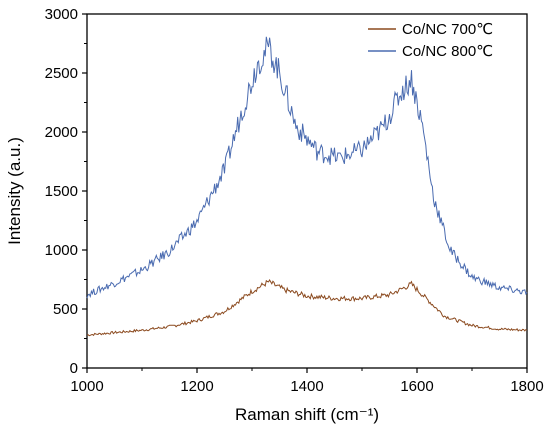 This screenshot has height=440, width=550. Describe the element at coordinates (430, 40) in the screenshot. I see `legend: Co/NC 700℃ Co/NC 800℃` at that location.